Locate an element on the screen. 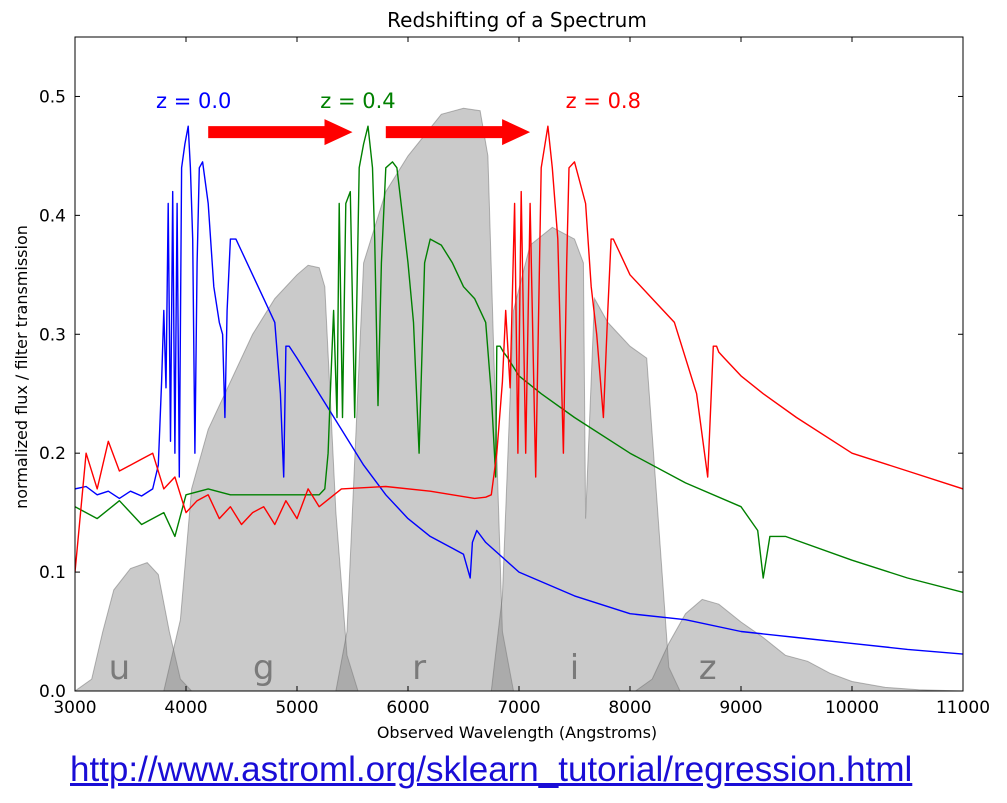 The height and width of the screenshot is (803, 1007). y-tick-label: 0.4 is located at coordinates (52, 216).